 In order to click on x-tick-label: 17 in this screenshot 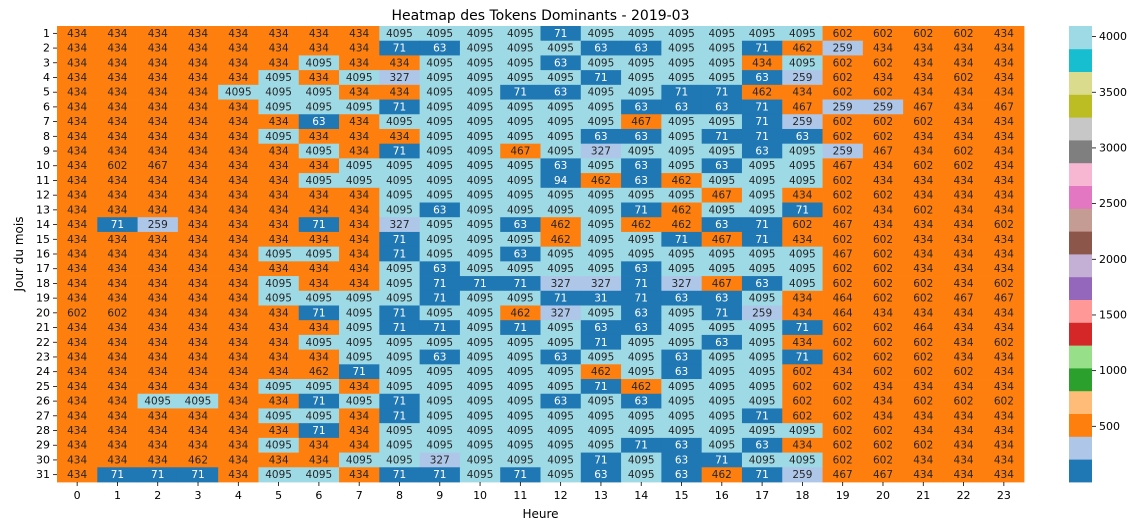, I will do `click(762, 495)`.